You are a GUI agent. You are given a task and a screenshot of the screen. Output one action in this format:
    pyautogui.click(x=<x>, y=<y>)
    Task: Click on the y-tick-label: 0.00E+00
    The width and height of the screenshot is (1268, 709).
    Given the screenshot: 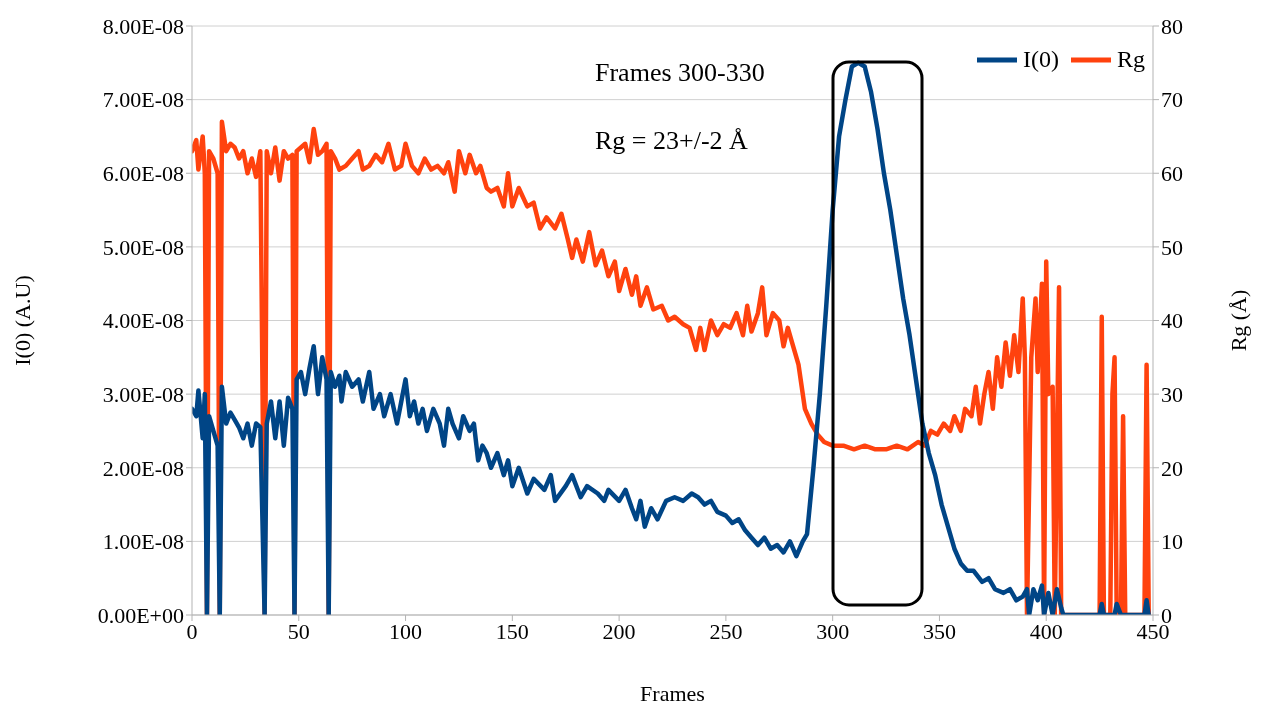 What is the action you would take?
    pyautogui.click(x=140, y=615)
    